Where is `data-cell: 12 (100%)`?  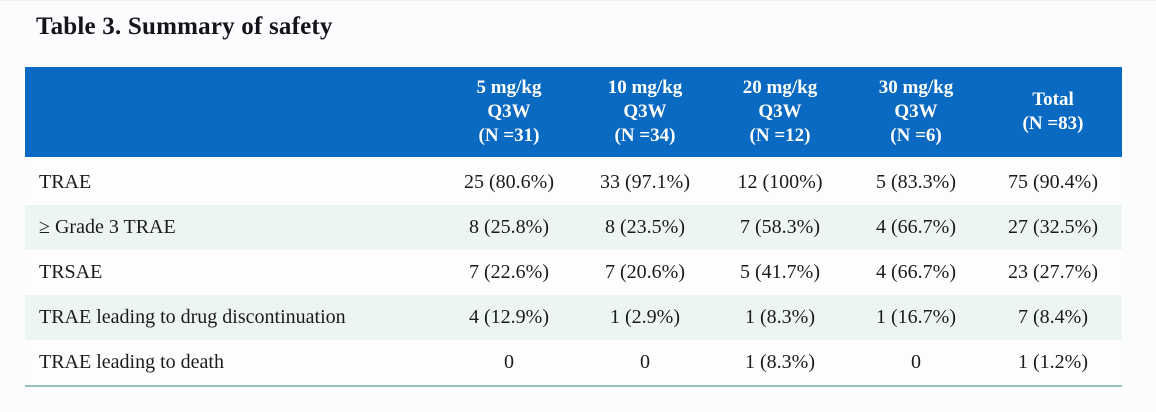 data-cell: 12 (100%) is located at coordinates (780, 182).